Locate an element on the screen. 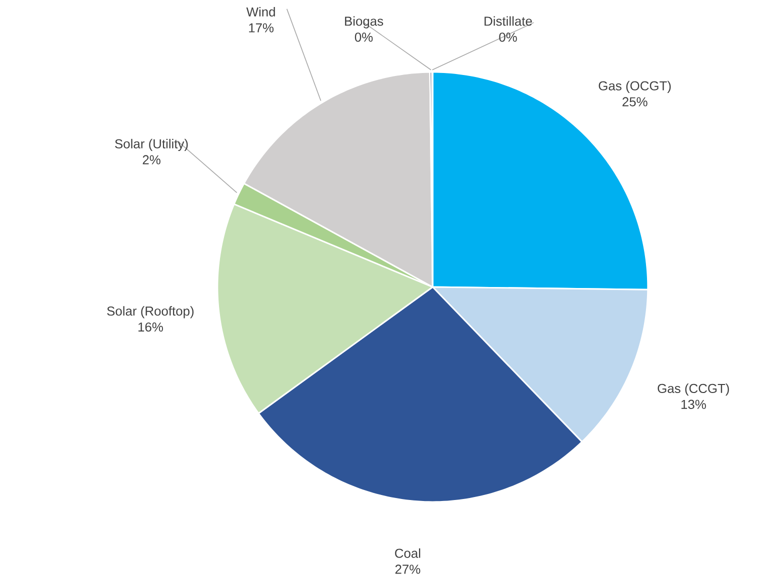 The image size is (762, 578). slice-label: Distillate is located at coordinates (508, 21).